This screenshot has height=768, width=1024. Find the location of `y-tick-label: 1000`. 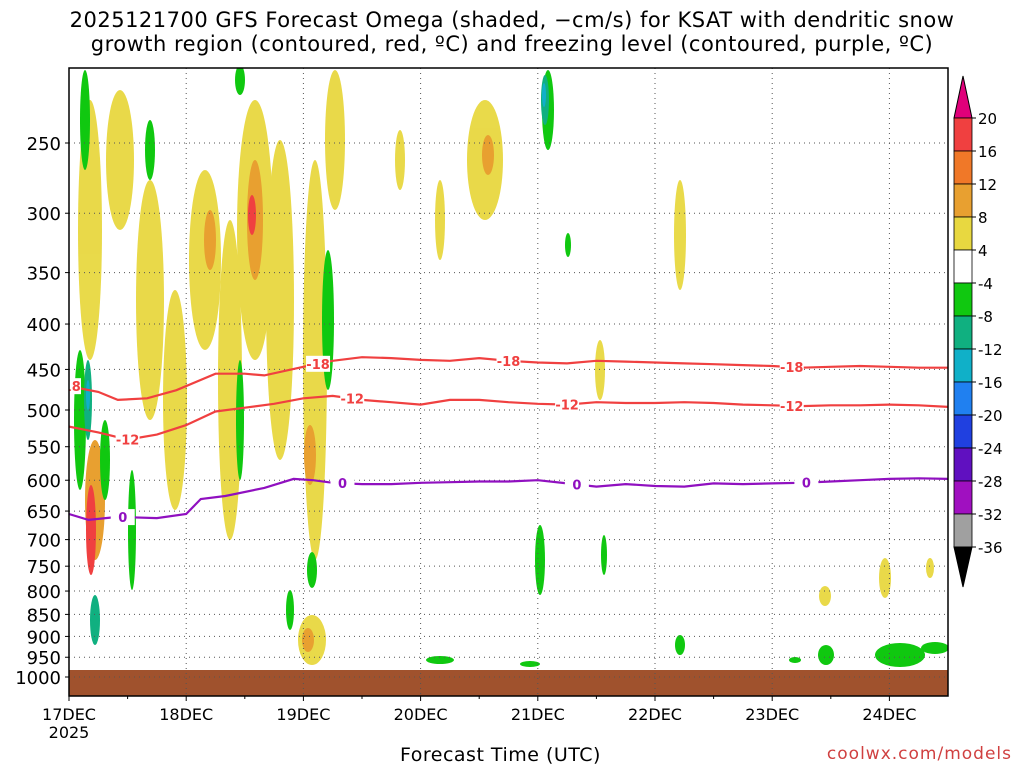

y-tick-label: 1000 is located at coordinates (38, 678).